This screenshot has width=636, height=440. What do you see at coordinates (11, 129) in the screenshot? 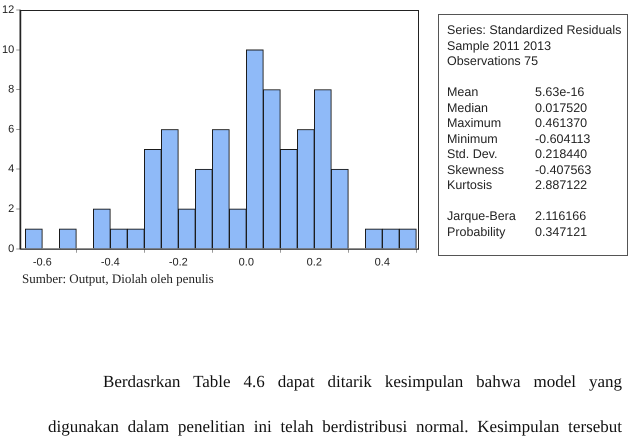
I see `y-tick-label: 6` at bounding box center [11, 129].